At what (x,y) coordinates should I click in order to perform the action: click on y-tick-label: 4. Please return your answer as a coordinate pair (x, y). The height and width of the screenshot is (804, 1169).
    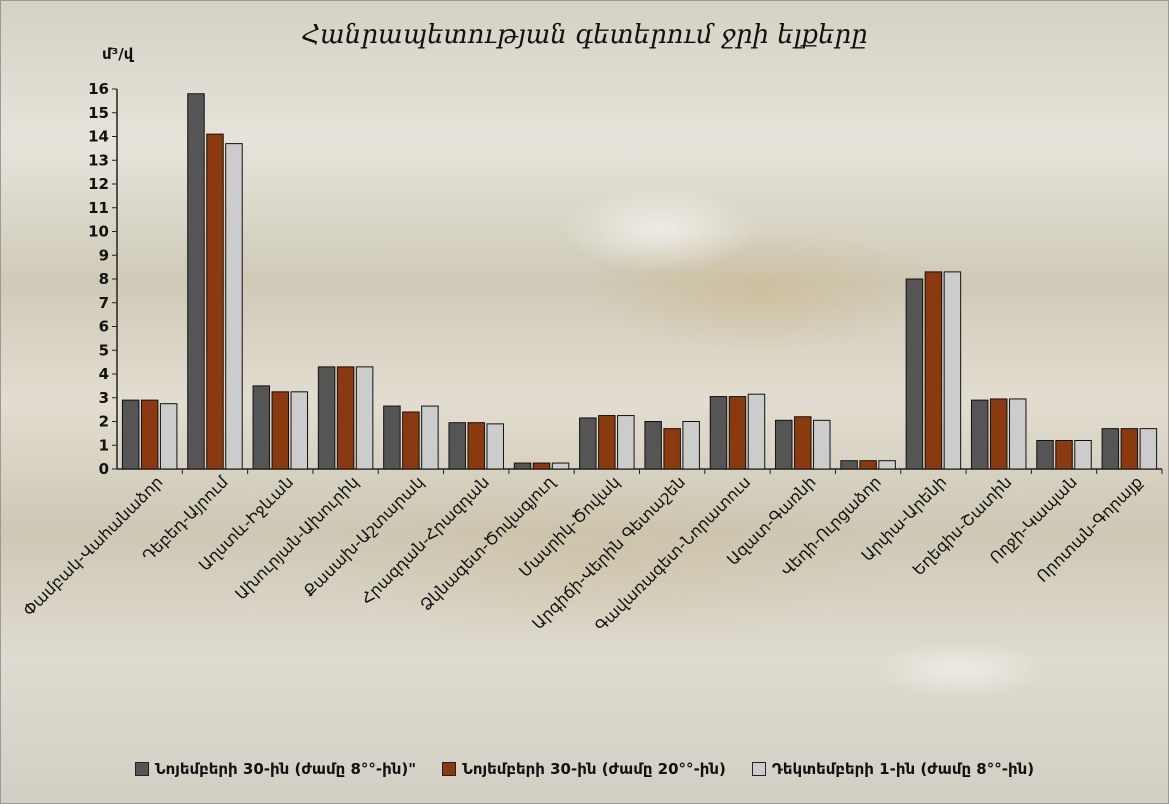
    Looking at the image, I should click on (104, 374).